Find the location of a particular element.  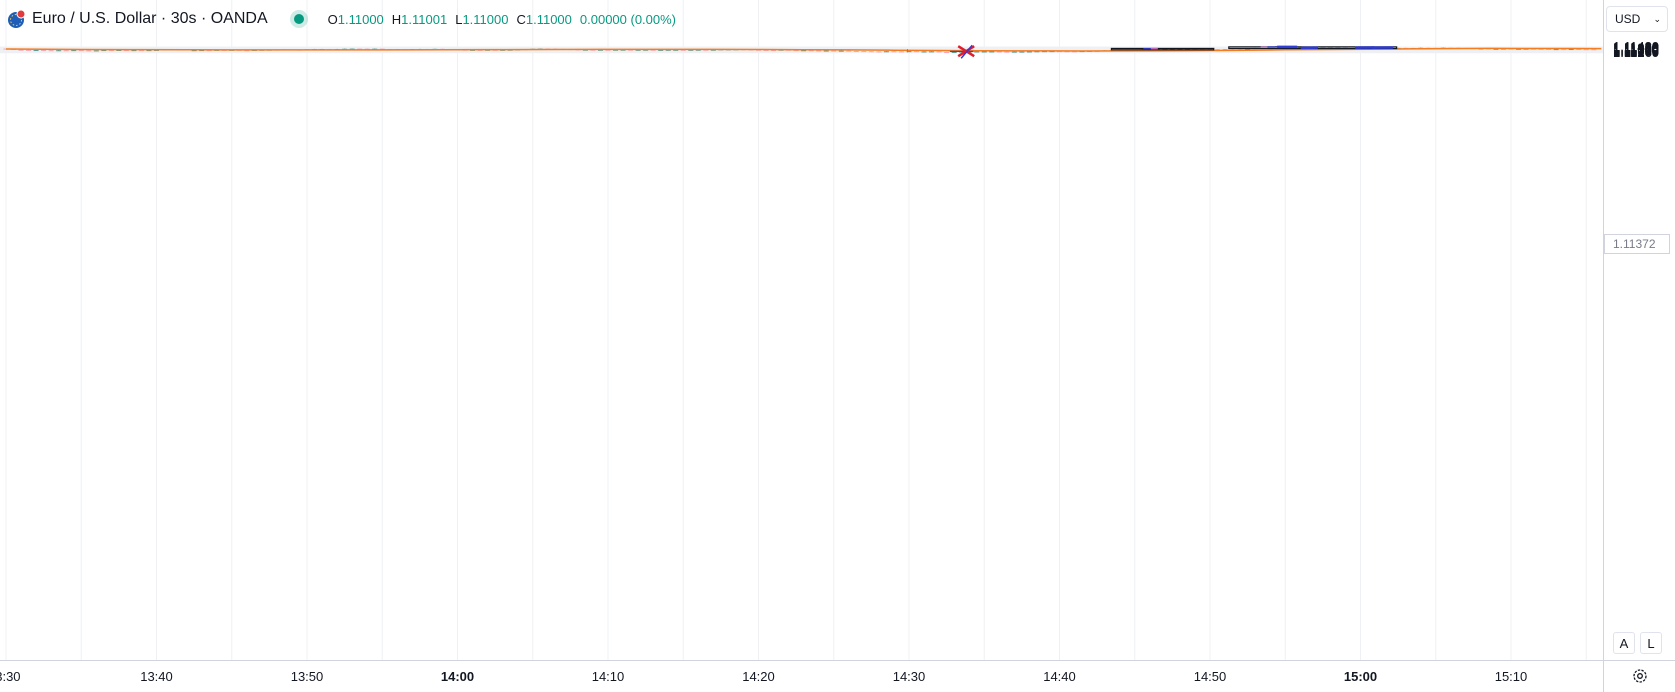

time-tick-label: 15:00 is located at coordinates (1360, 676).